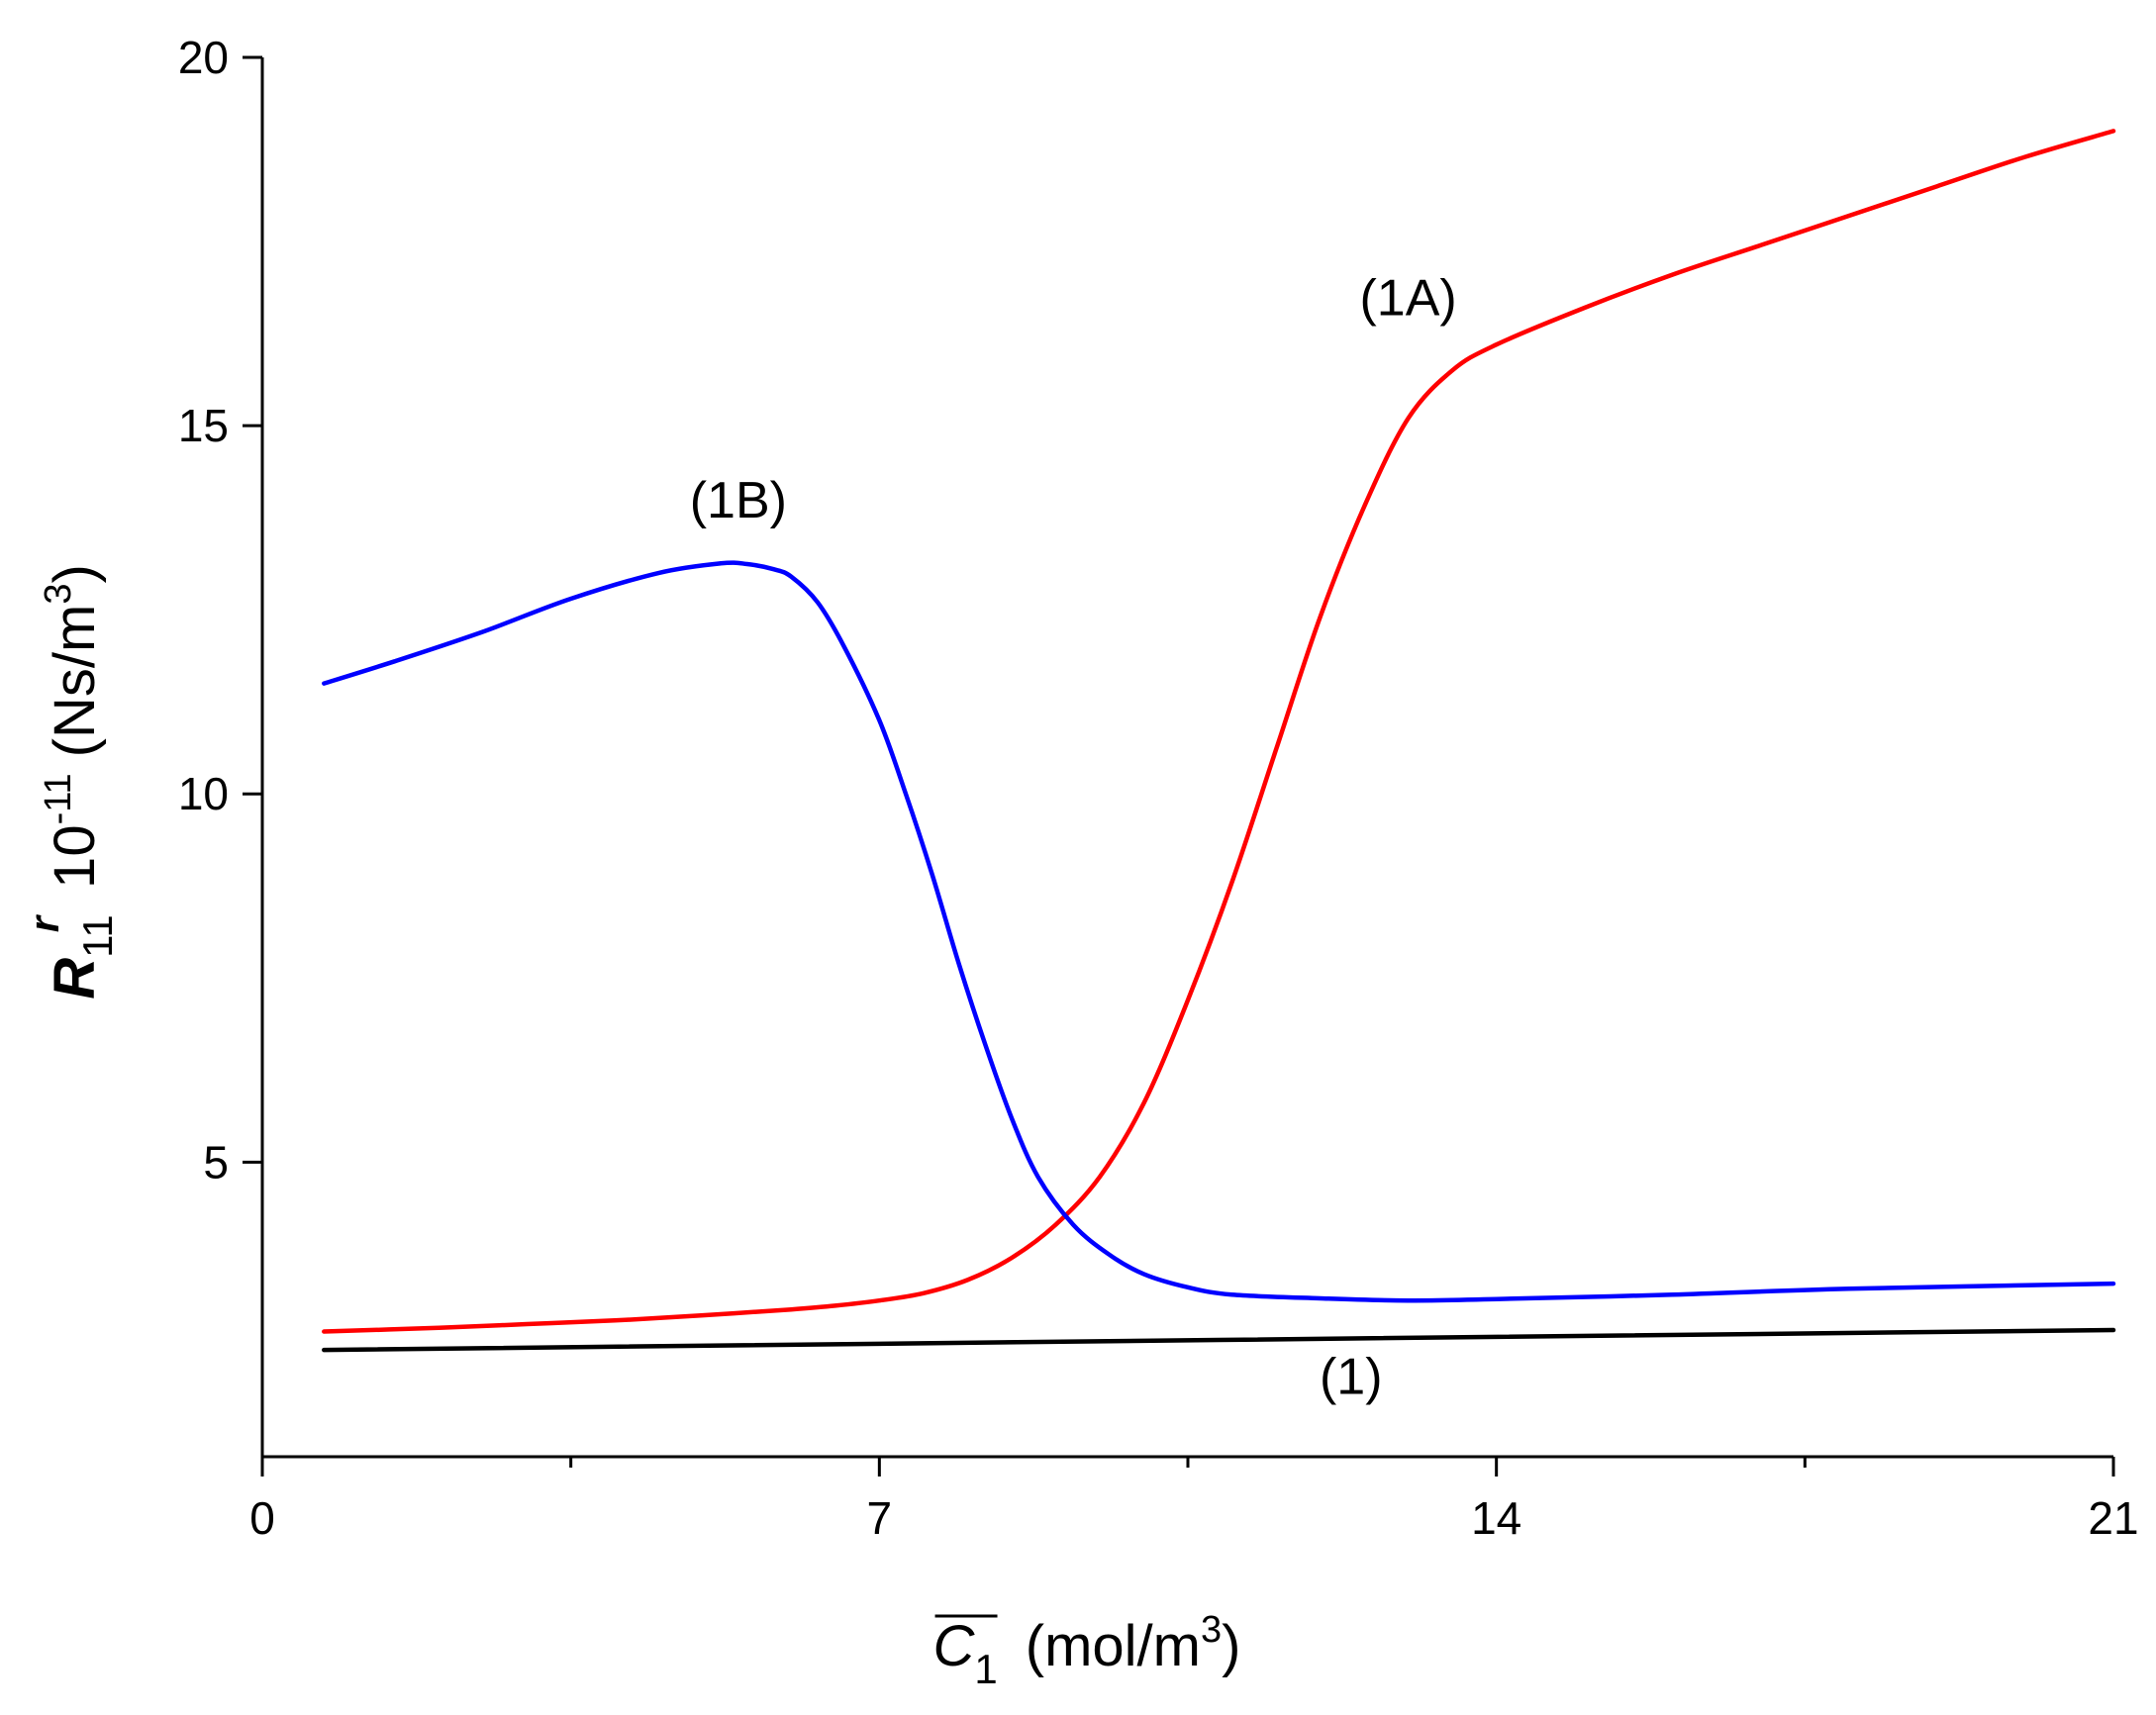 The image size is (2156, 1715). Describe the element at coordinates (58, 798) in the screenshot. I see `y-axis-factor-exp: -11` at that location.